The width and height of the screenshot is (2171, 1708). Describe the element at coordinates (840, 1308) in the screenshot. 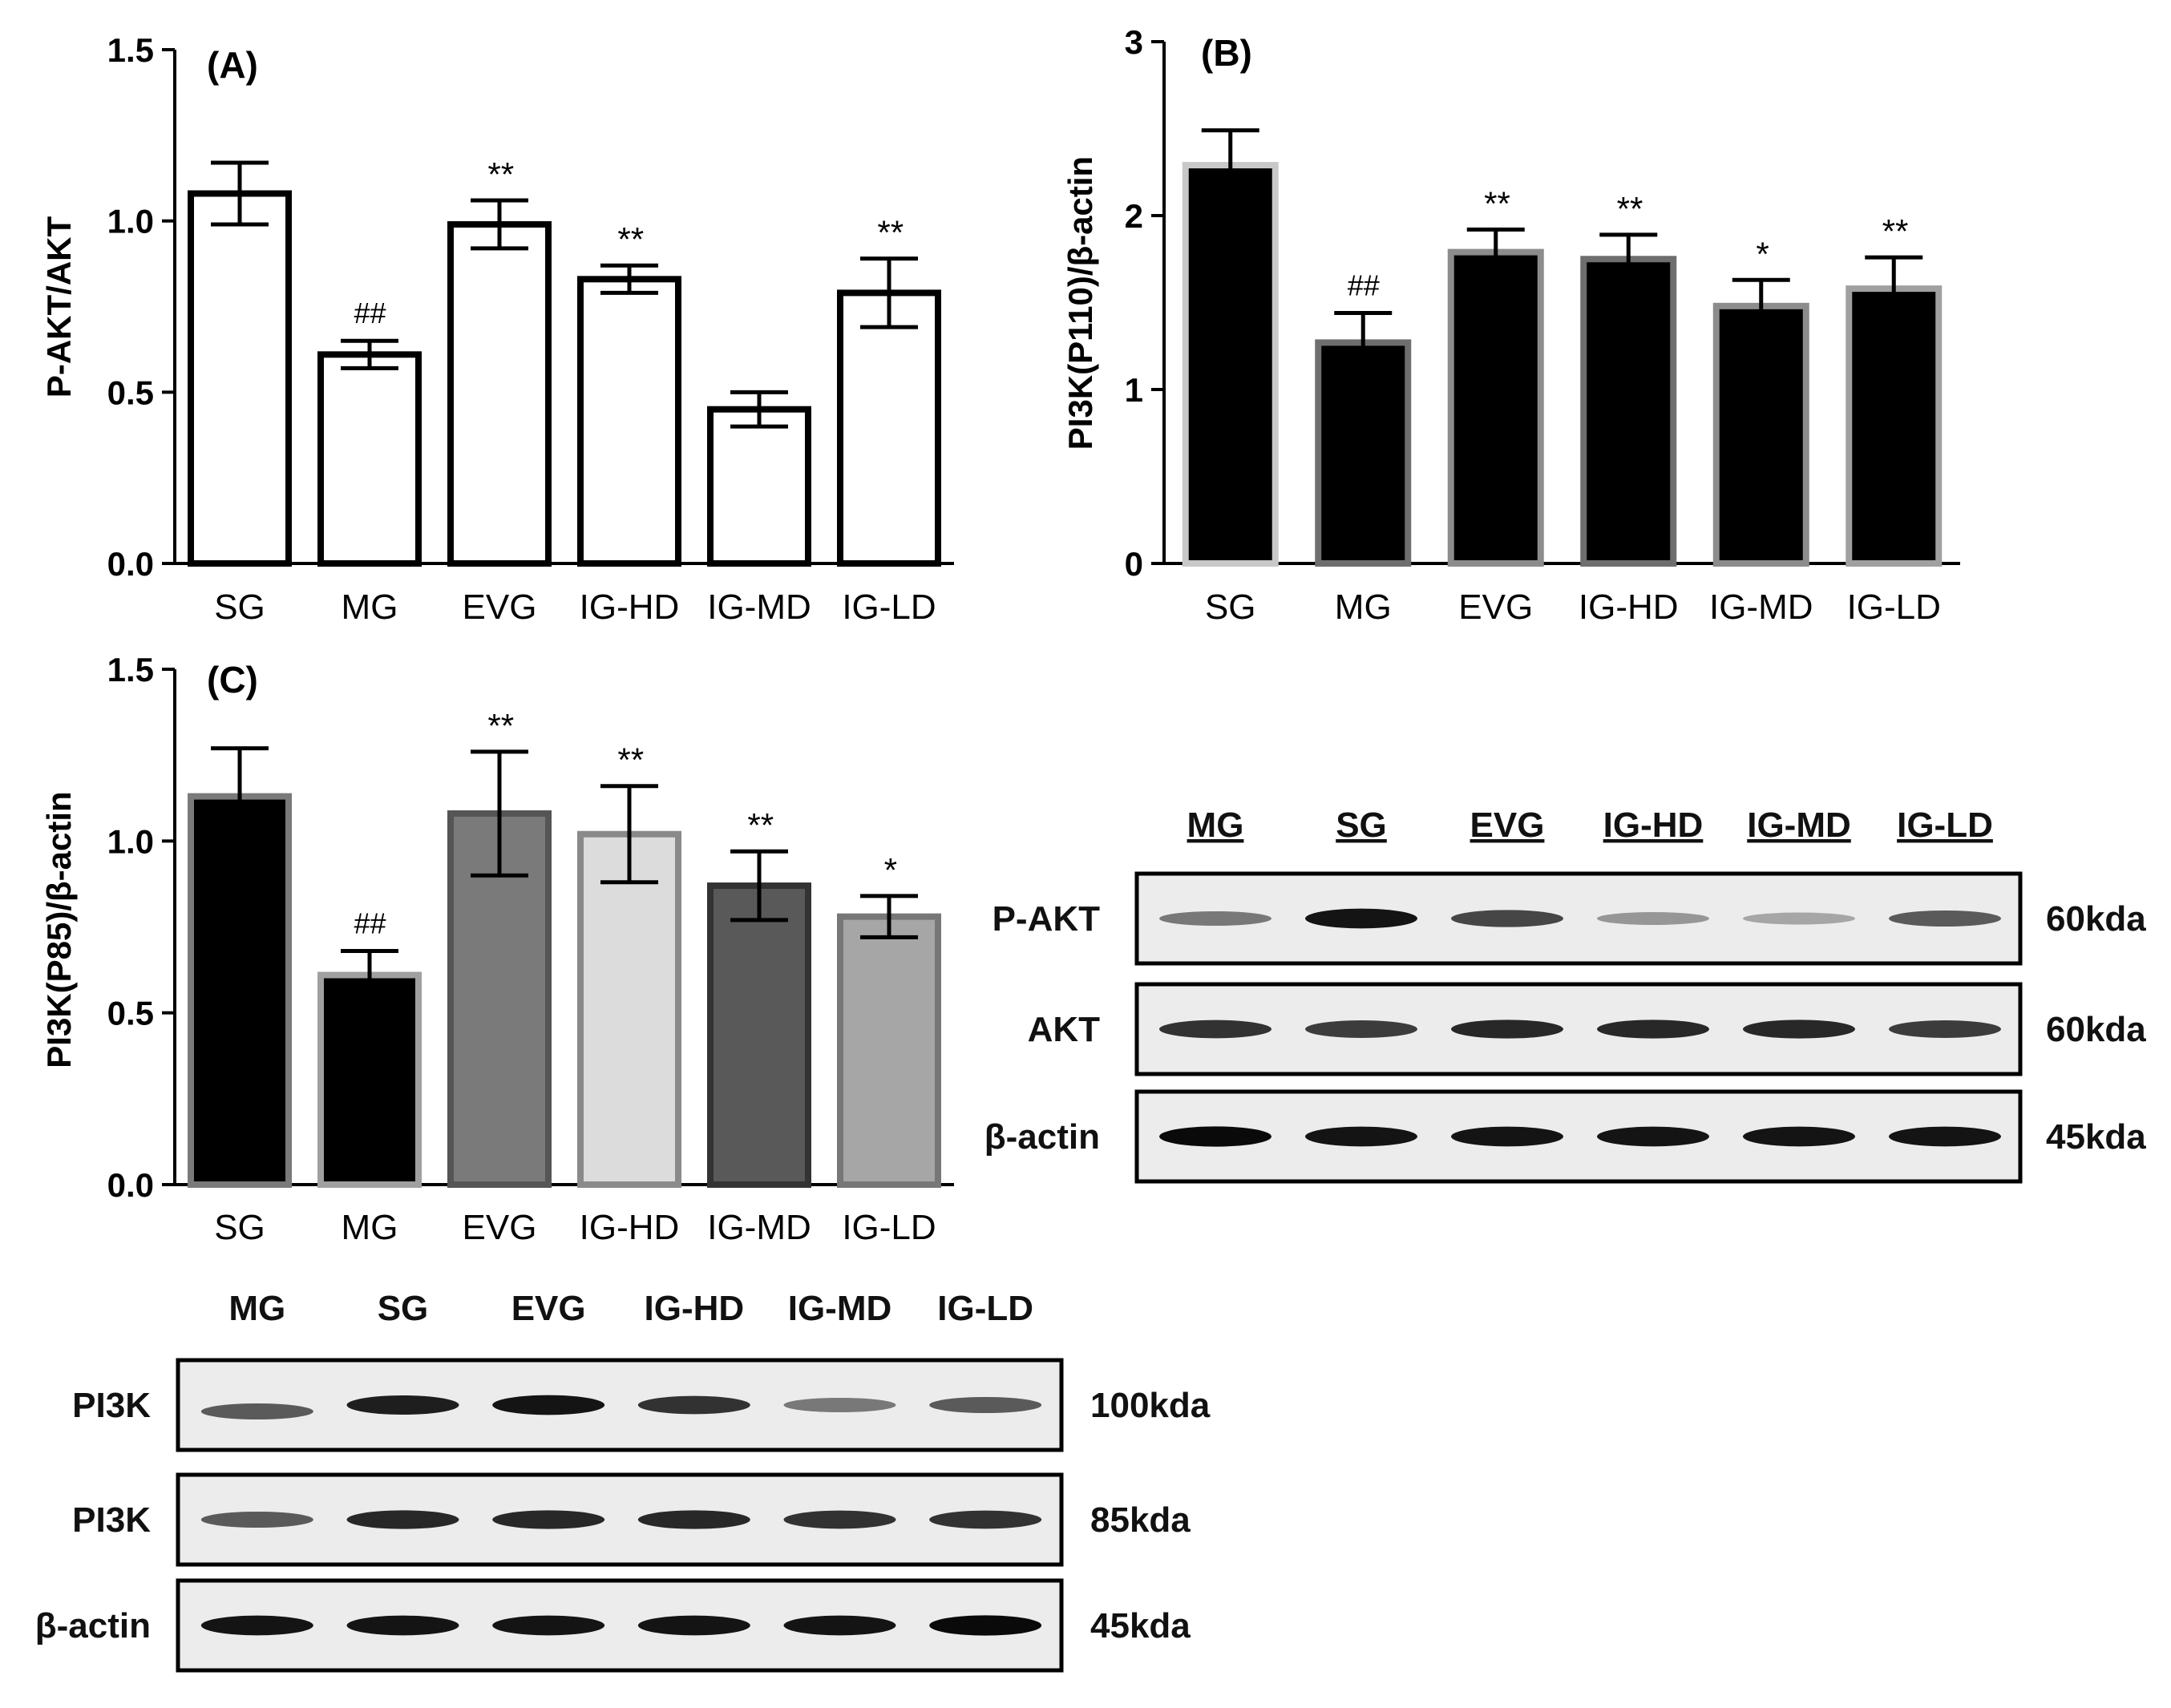

I see `lane-label: IG-MD` at that location.